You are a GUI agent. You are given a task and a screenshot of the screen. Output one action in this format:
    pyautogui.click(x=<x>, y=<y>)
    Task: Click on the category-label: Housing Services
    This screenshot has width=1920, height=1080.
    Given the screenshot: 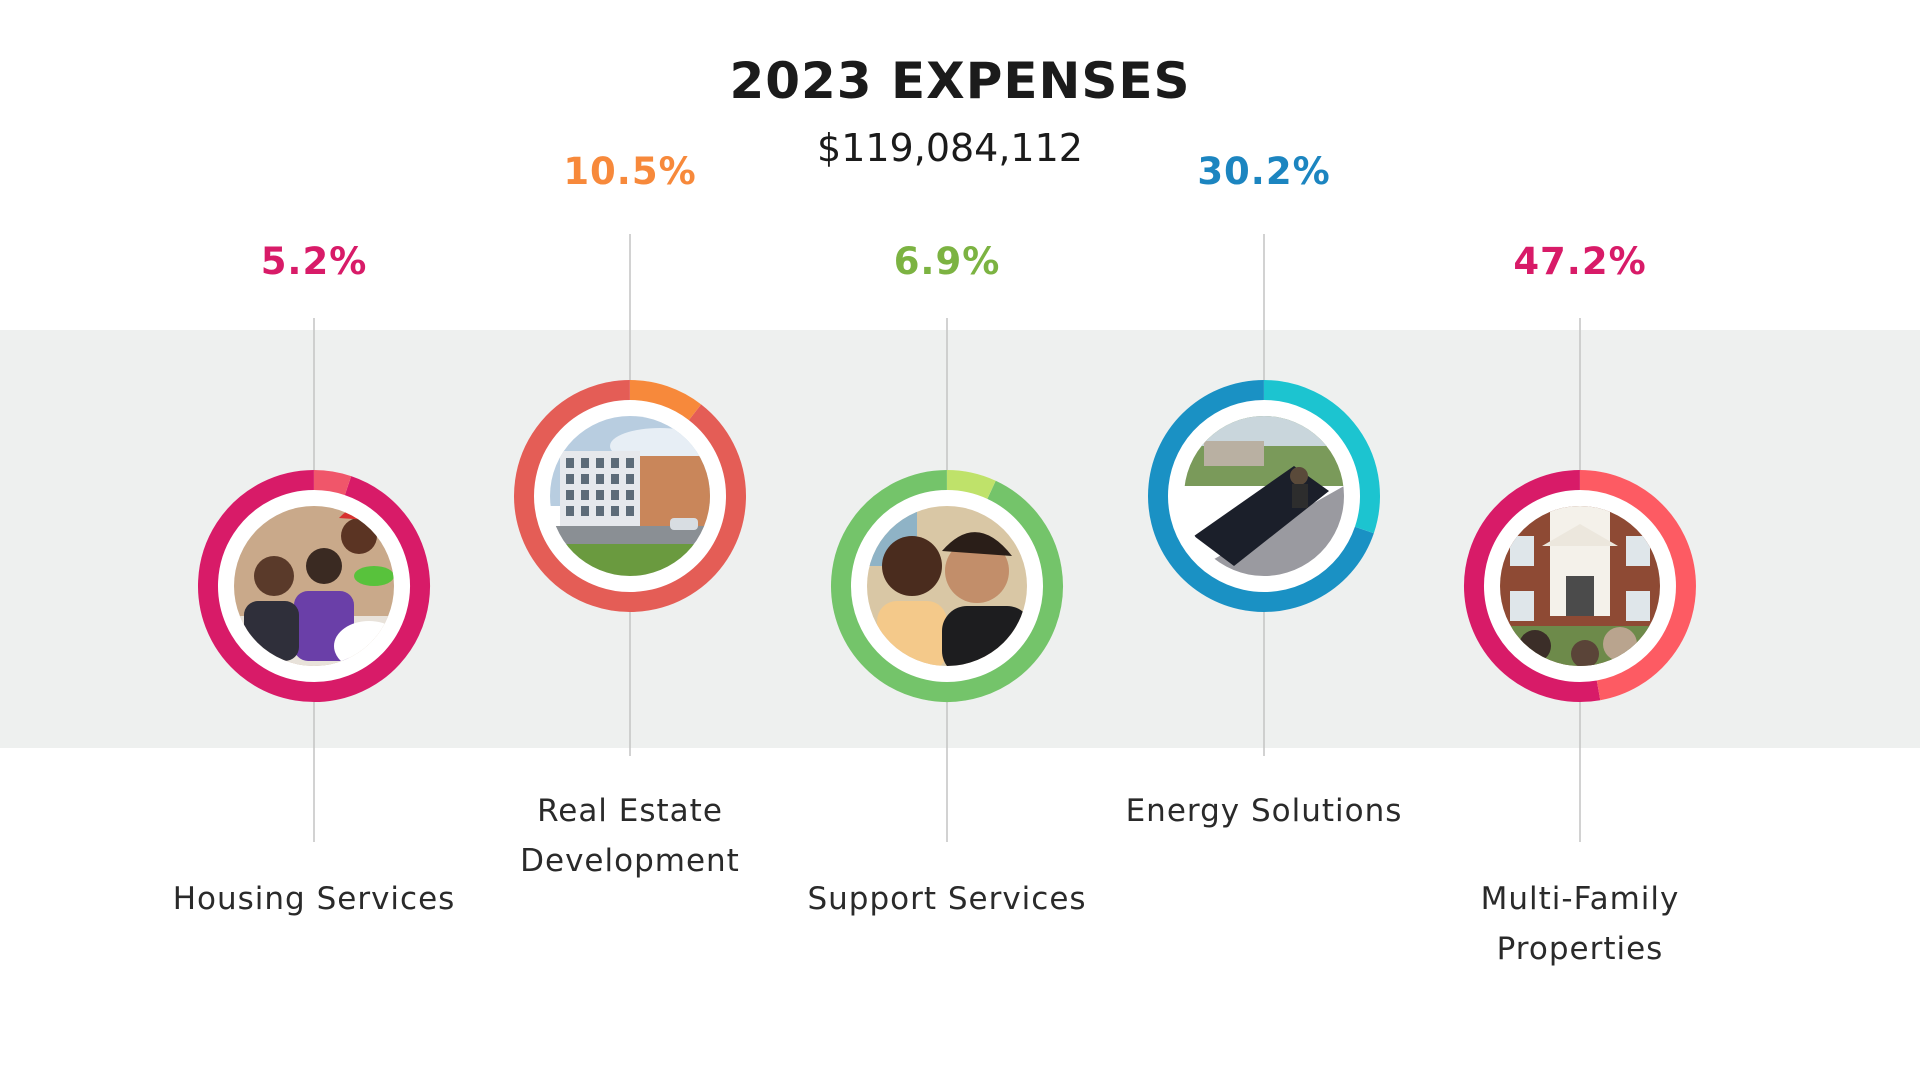 What is the action you would take?
    pyautogui.click(x=314, y=899)
    